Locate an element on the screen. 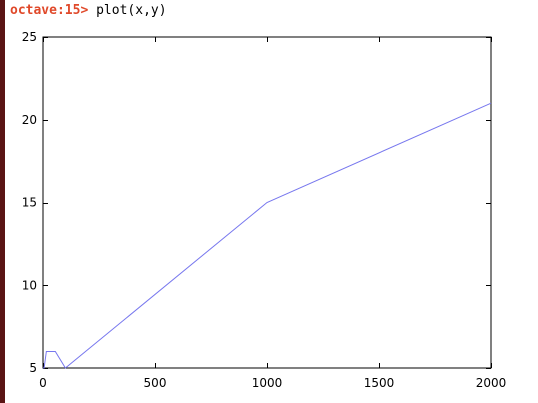 The image size is (538, 403). y-tick-label: 10 is located at coordinates (29, 285).